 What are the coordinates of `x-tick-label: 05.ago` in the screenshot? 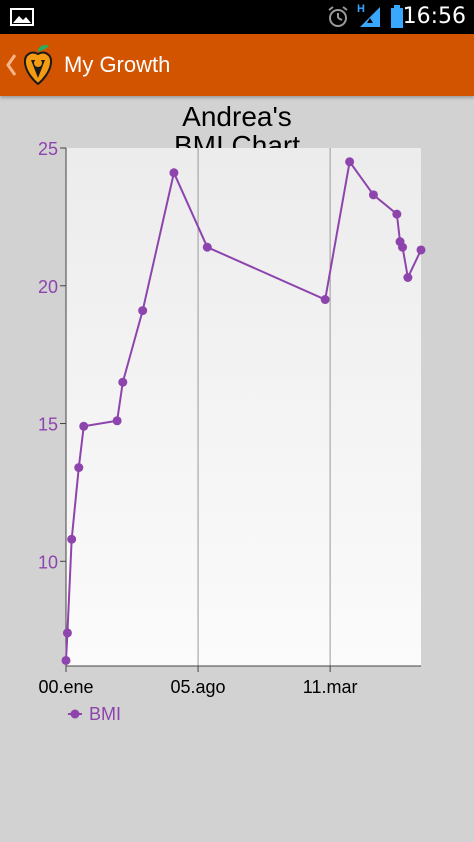 It's located at (198, 687).